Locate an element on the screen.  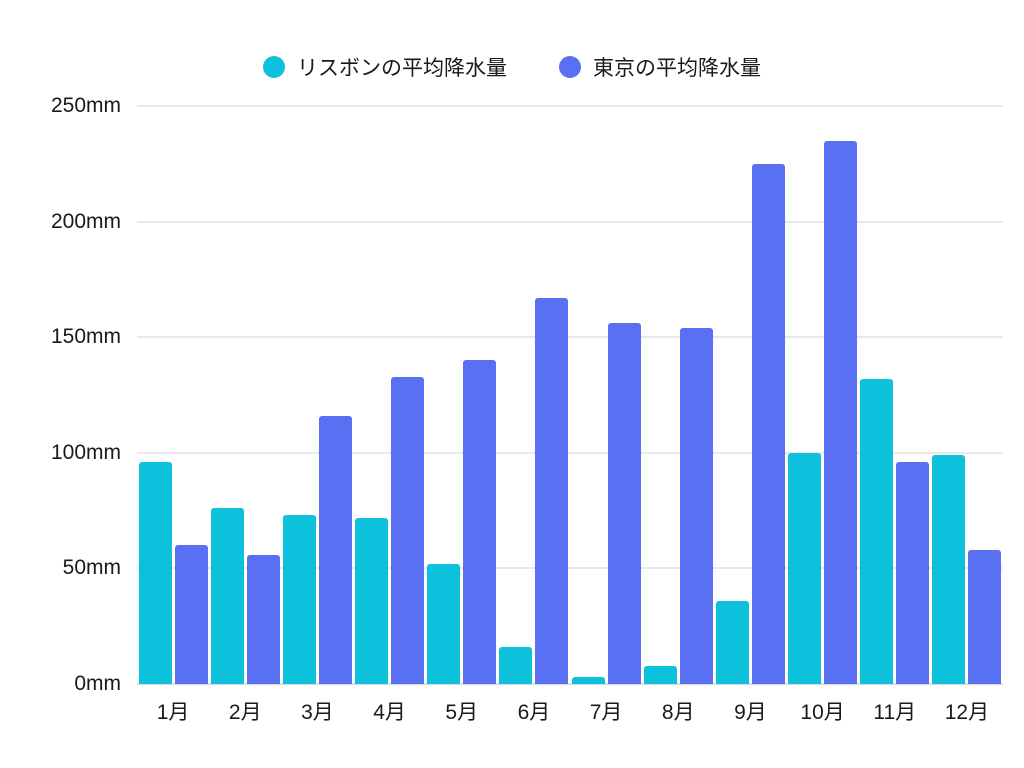
y-axis-tick-label: 250mm is located at coordinates (85, 105).